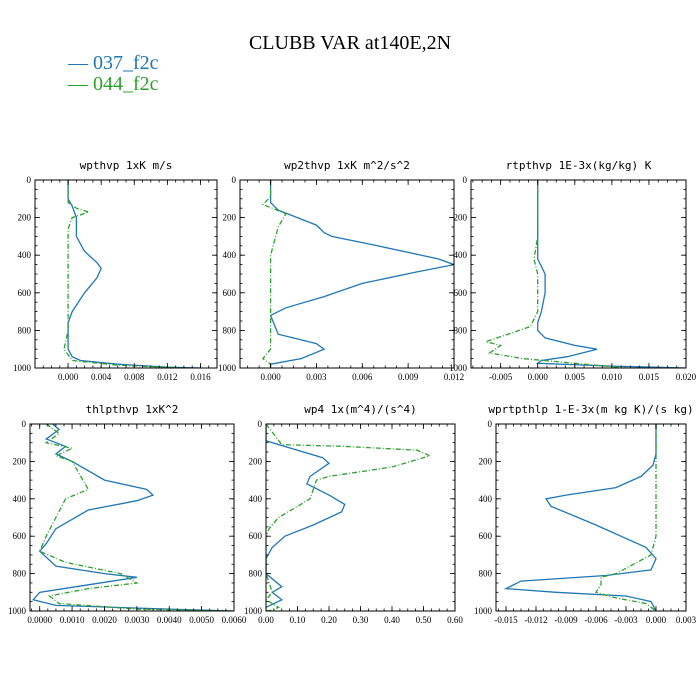 This screenshot has height=700, width=700. I want to click on panel-1-frame, so click(126, 274).